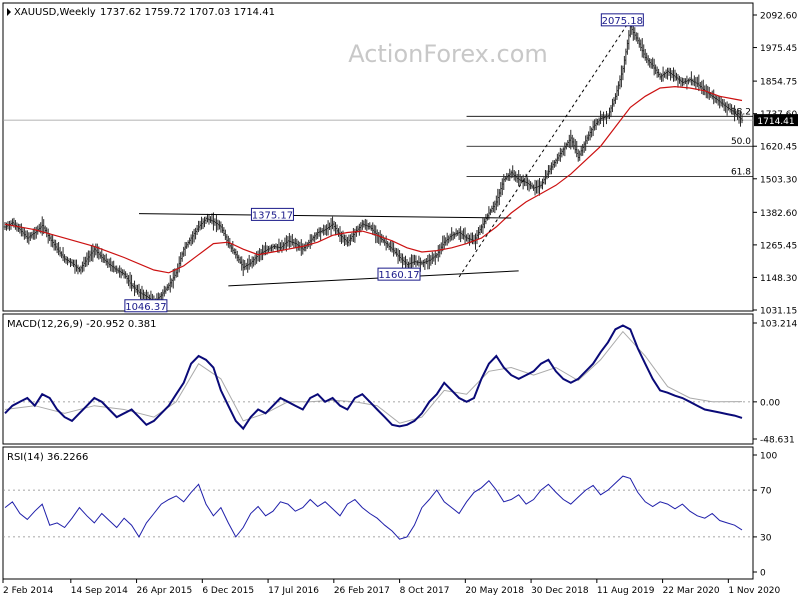  Describe the element at coordinates (362, 591) in the screenshot. I see `x-axis-label: 26 Feb 2017` at that location.